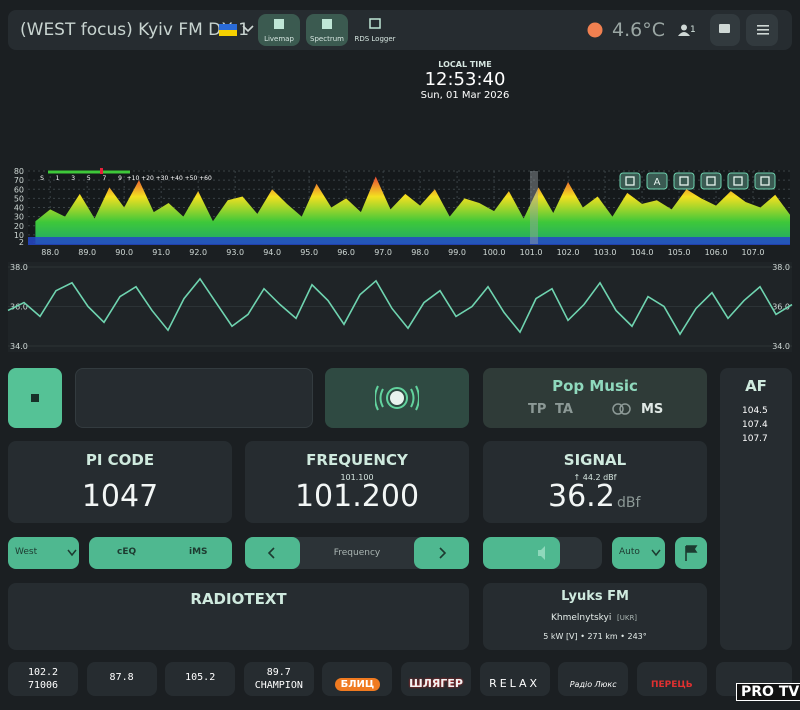 Image resolution: width=800 pixels, height=710 pixels. I want to click on status-dot, so click(595, 30).